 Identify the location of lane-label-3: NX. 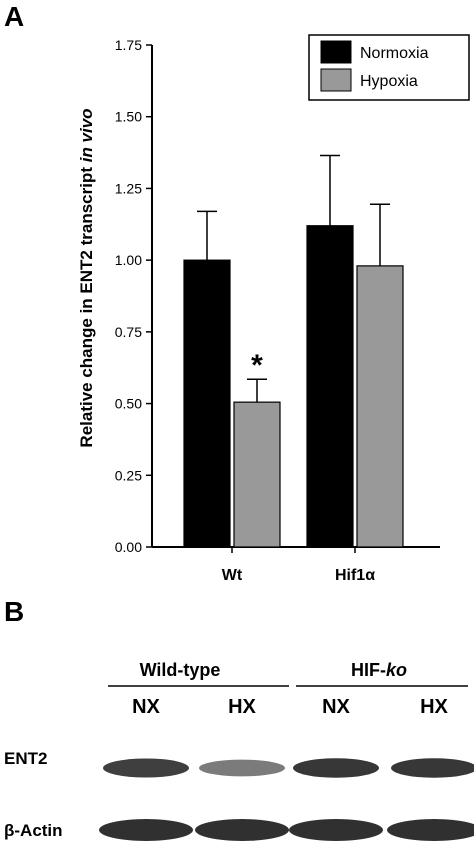
(336, 707).